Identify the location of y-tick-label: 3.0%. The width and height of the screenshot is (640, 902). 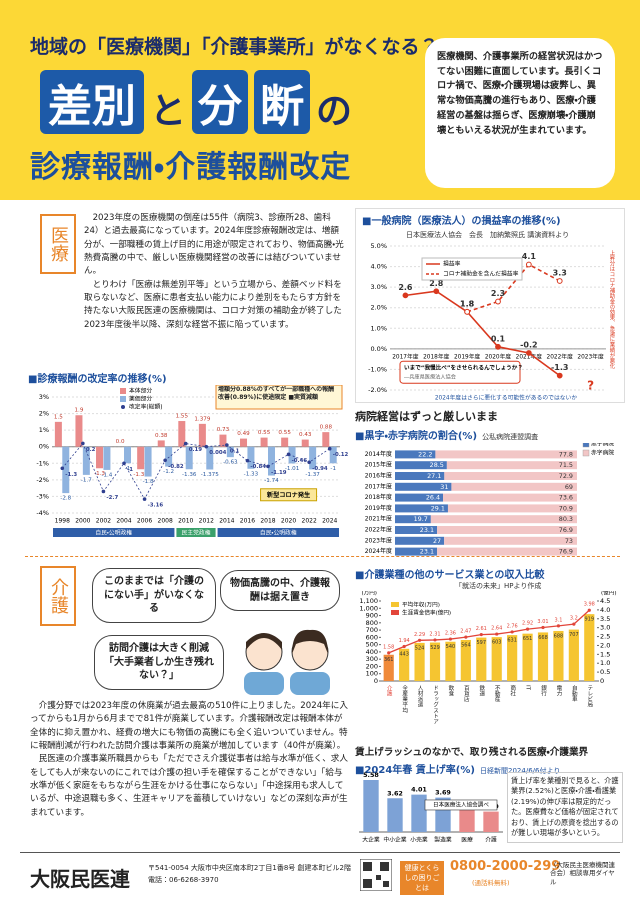
(378, 287).